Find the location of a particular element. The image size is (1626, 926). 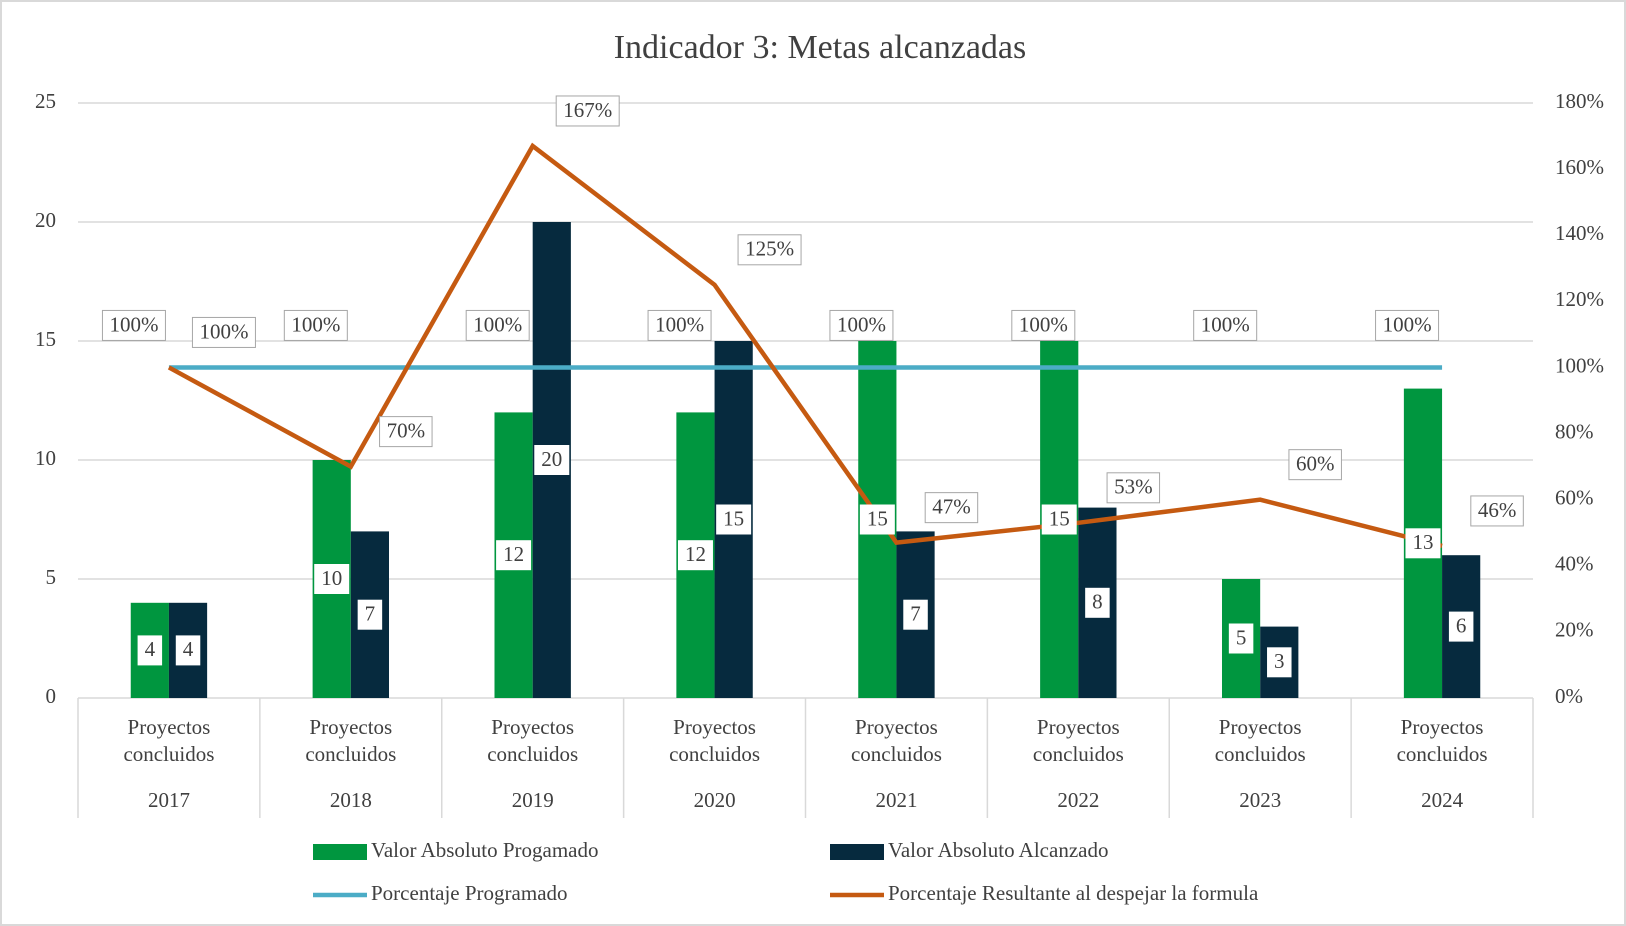

data-label: 70% is located at coordinates (406, 430).